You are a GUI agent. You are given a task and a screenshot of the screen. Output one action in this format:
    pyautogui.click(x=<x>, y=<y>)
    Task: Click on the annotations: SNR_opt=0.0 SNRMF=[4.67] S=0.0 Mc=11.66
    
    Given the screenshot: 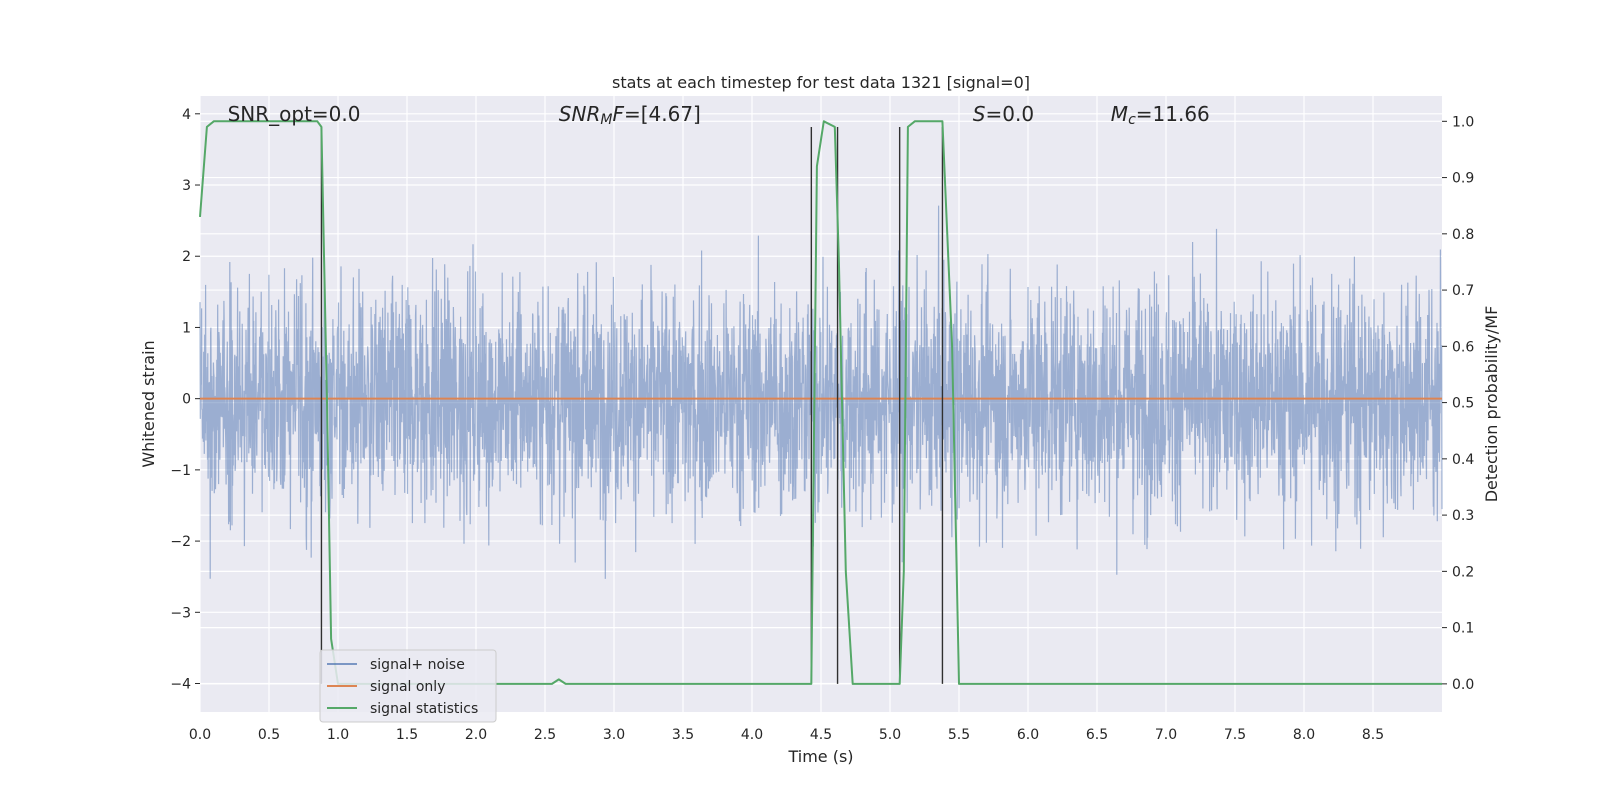 What is the action you would take?
    pyautogui.click(x=719, y=115)
    